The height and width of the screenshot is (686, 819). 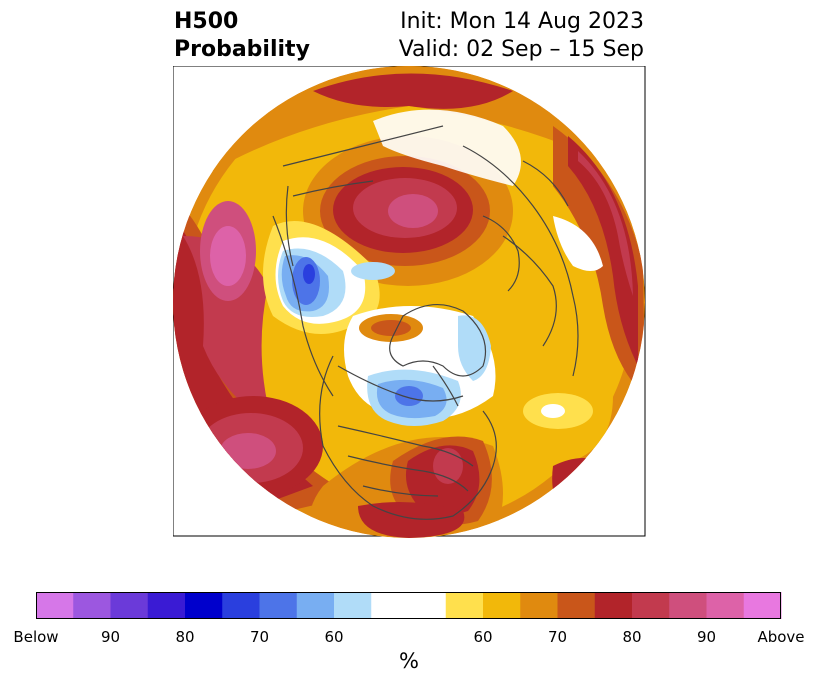 I want to click on title-line-2: Probability, so click(x=242, y=49).